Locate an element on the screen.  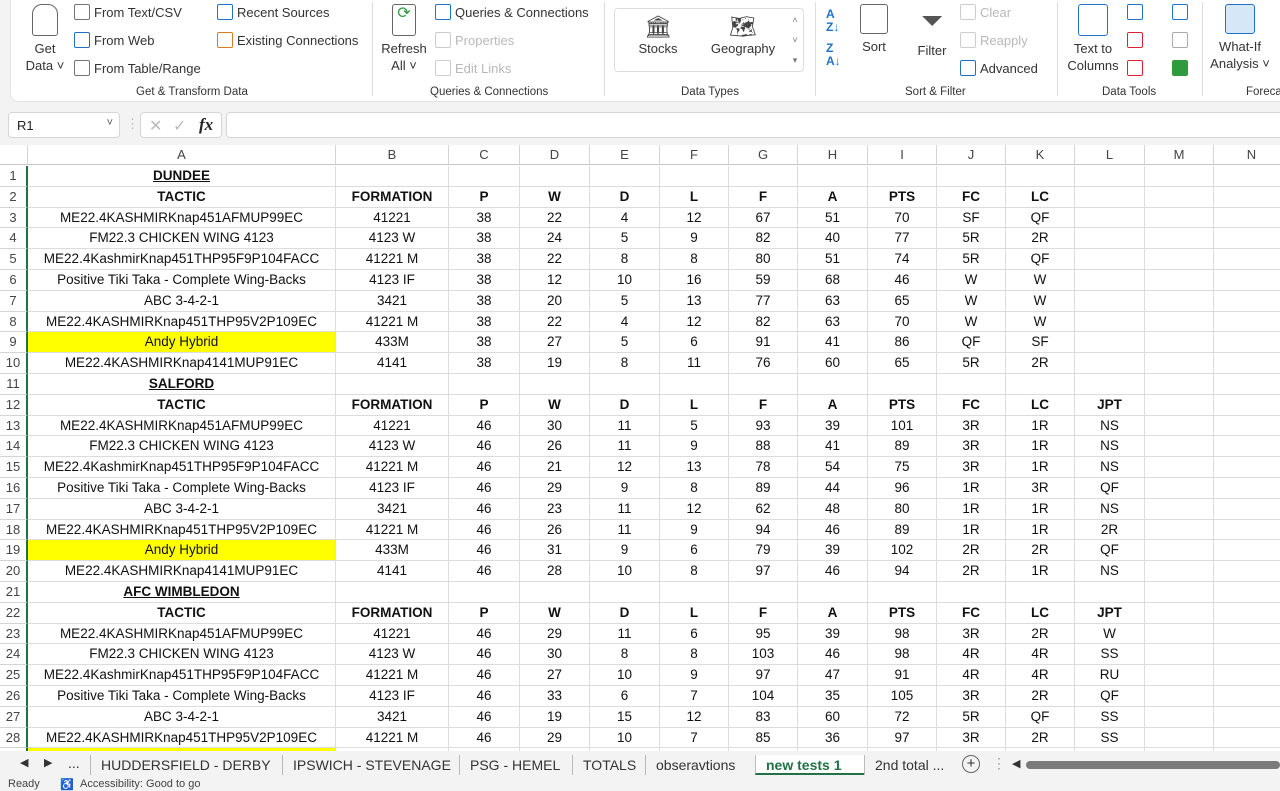
table-cell: RU is located at coordinates (1110, 675).